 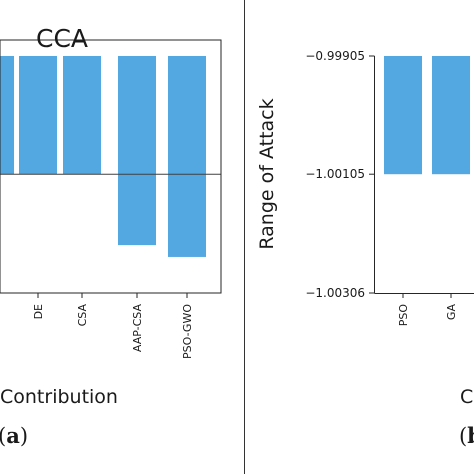 What do you see at coordinates (466, 397) in the screenshot?
I see `x-axis-label: C` at bounding box center [466, 397].